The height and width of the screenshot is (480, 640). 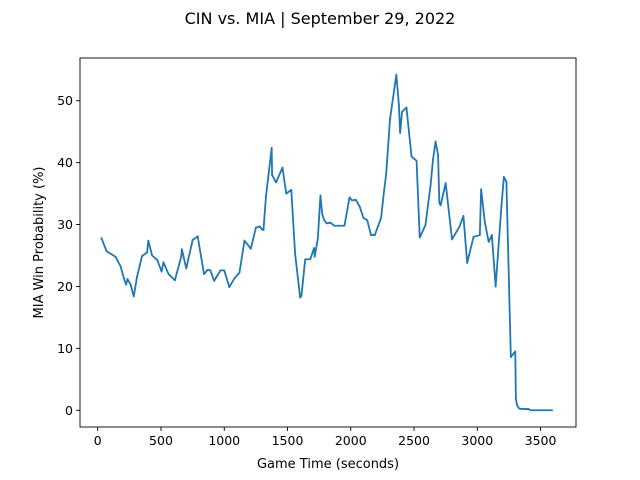 What do you see at coordinates (68, 255) in the screenshot?
I see `y-axis: 0 10 20 30 40 50` at bounding box center [68, 255].